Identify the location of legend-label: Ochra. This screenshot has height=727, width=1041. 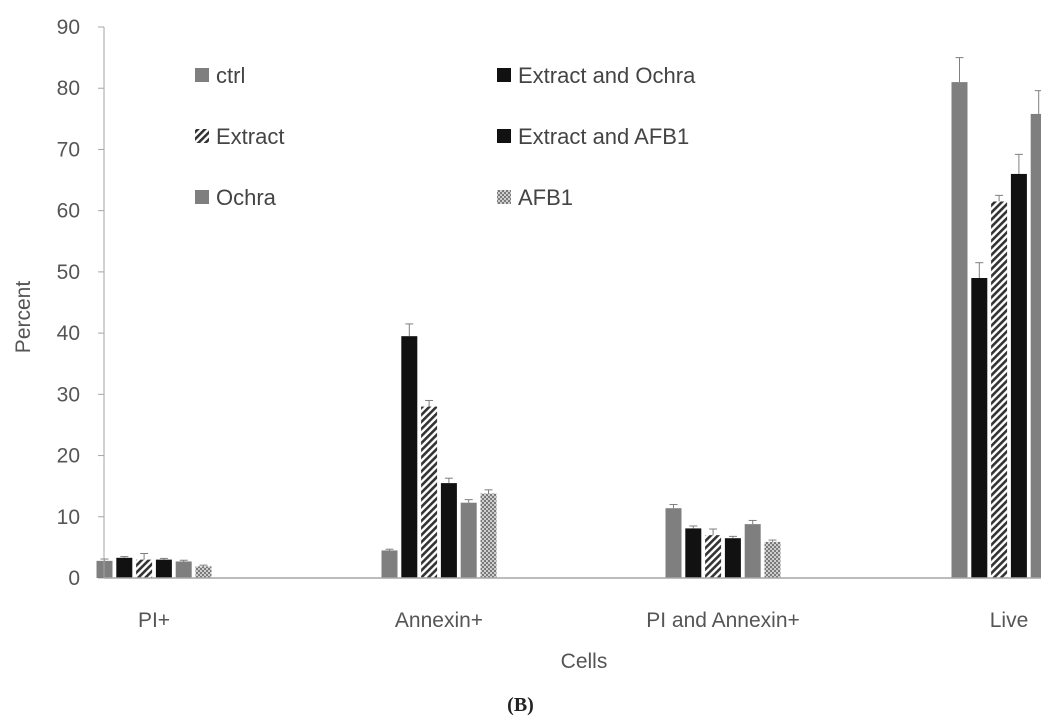
(246, 197).